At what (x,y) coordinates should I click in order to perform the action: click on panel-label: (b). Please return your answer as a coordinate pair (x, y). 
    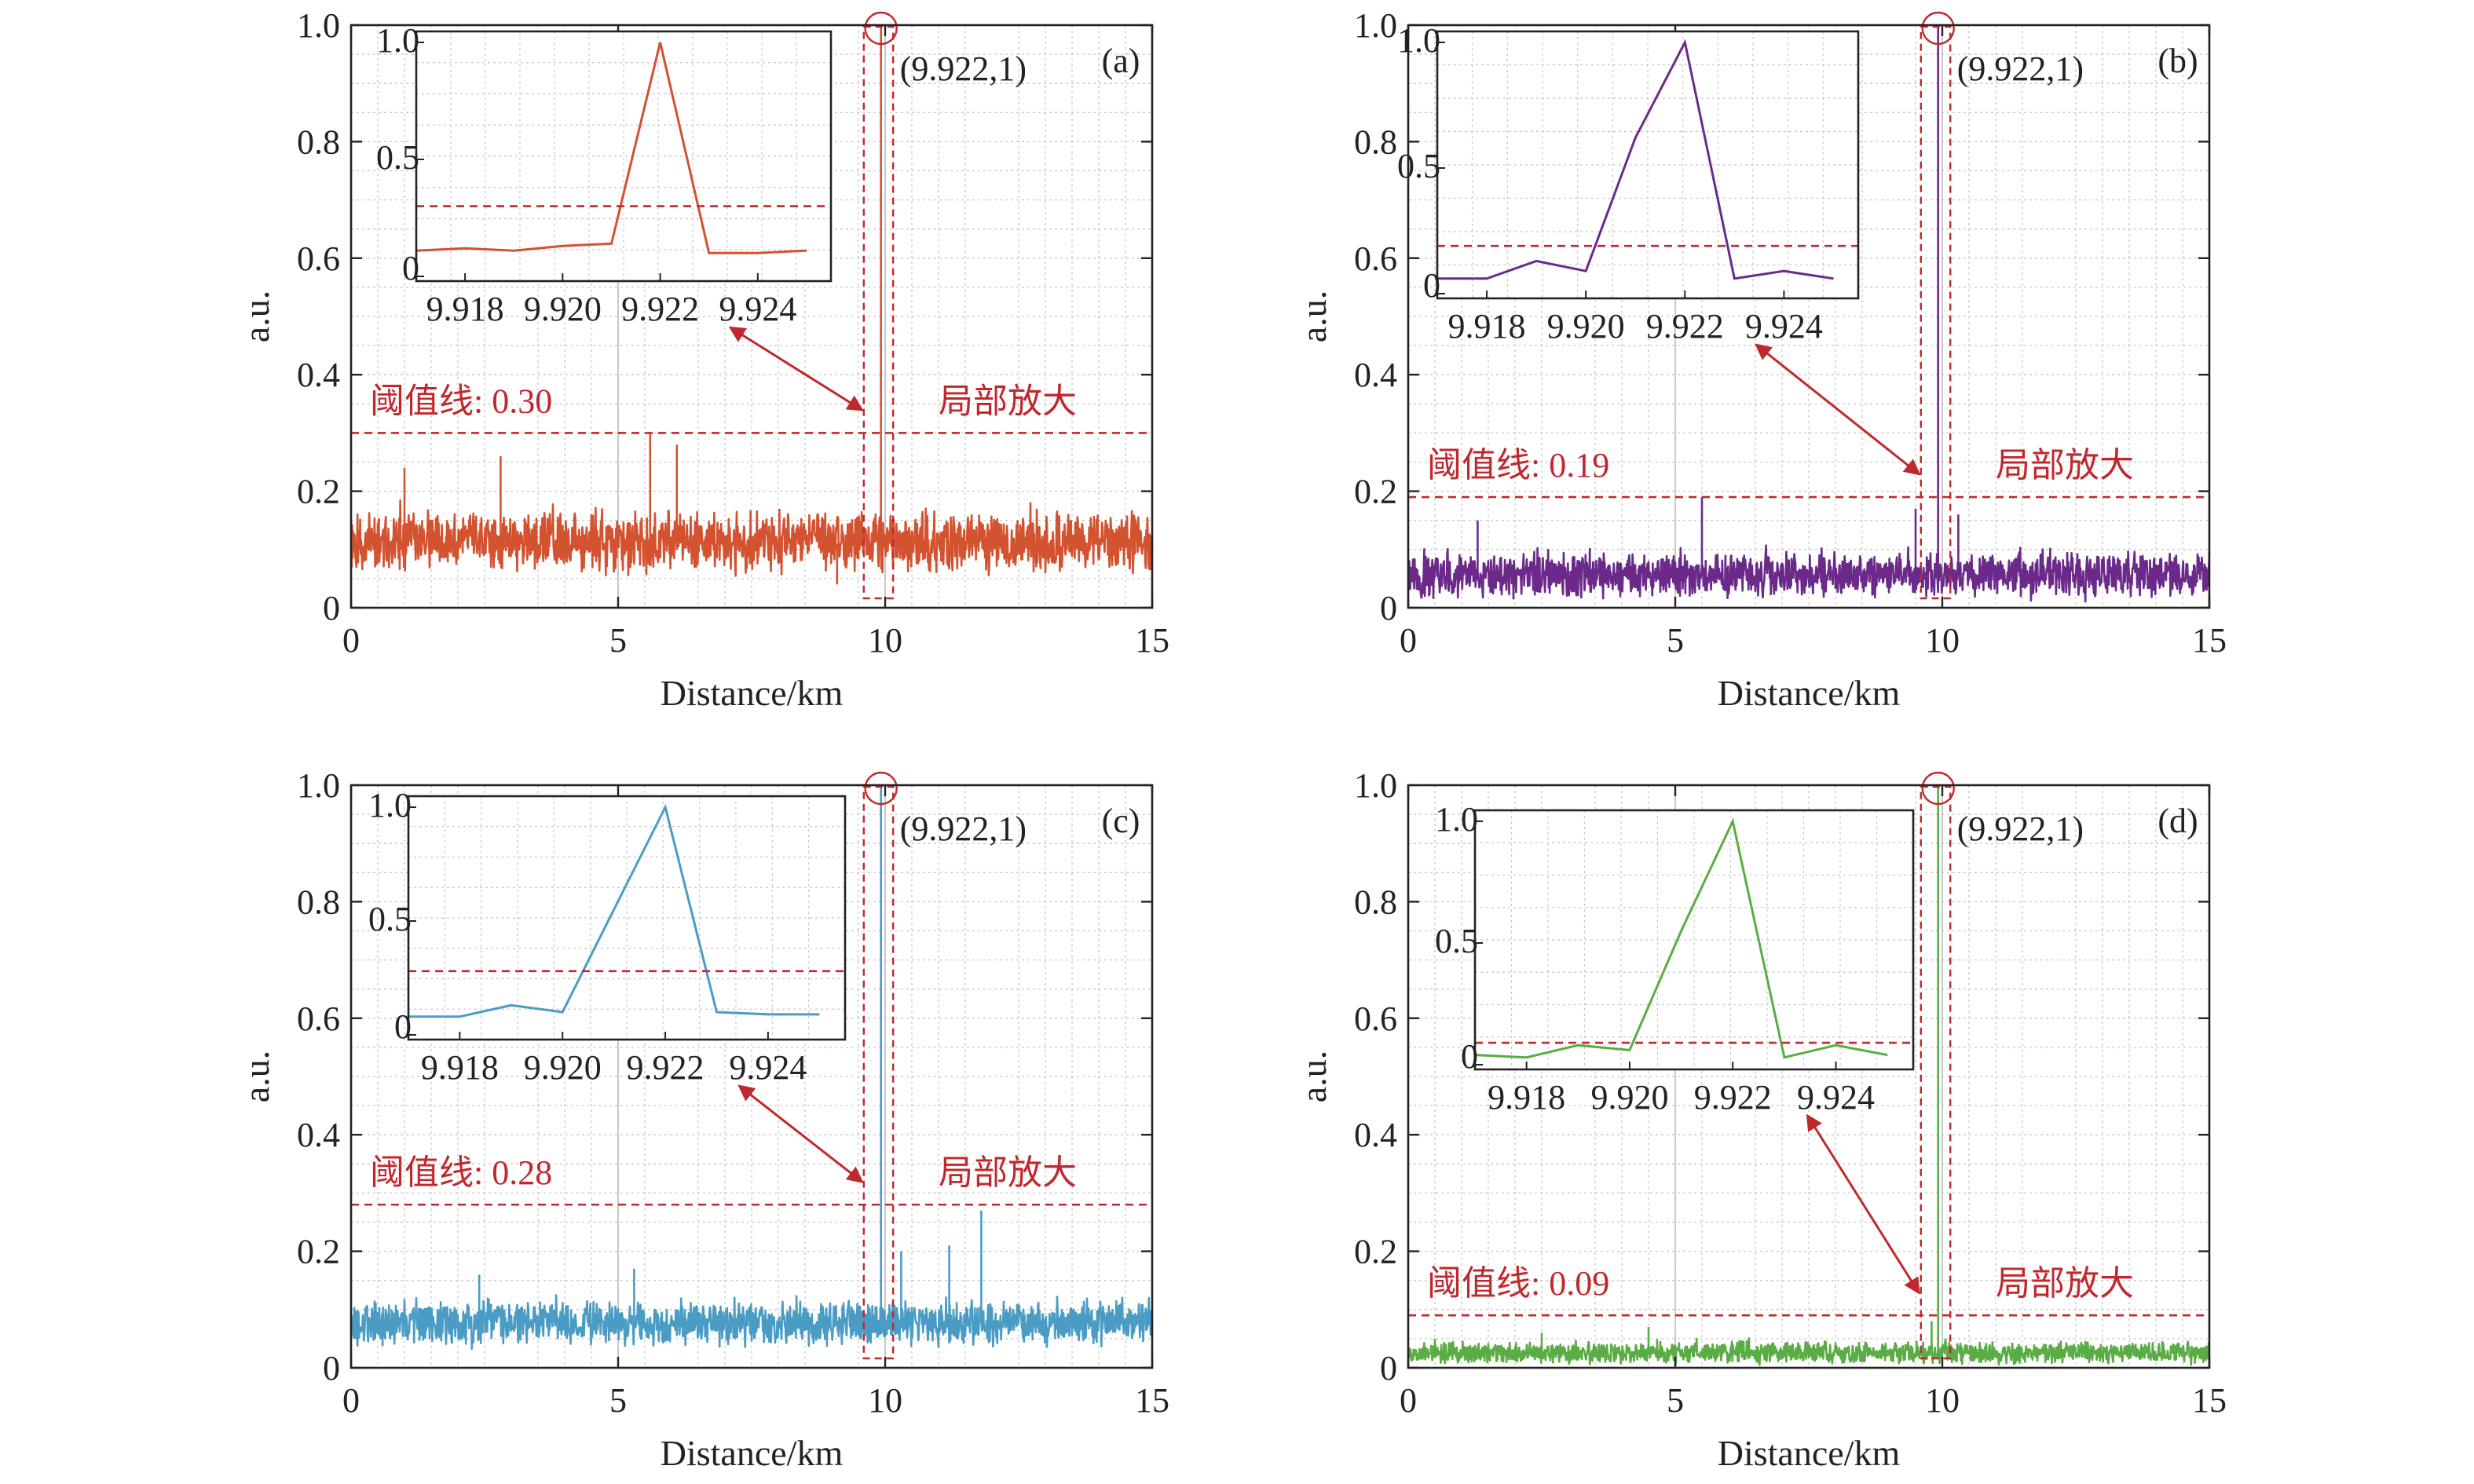
    Looking at the image, I should click on (2178, 61).